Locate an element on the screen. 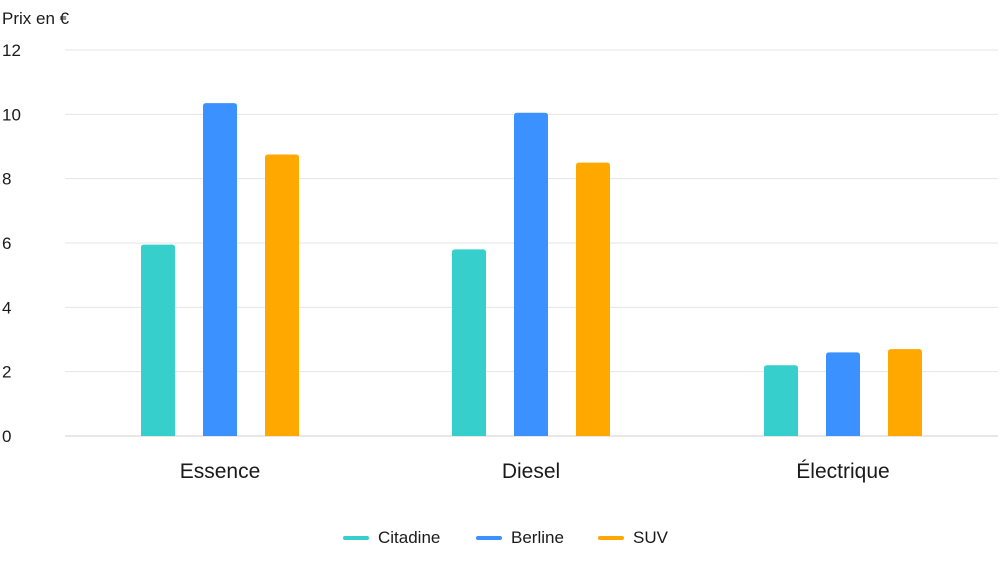 Image resolution: width=1000 pixels, height=562 pixels. legend-item-citadine: Citadine is located at coordinates (391, 537).